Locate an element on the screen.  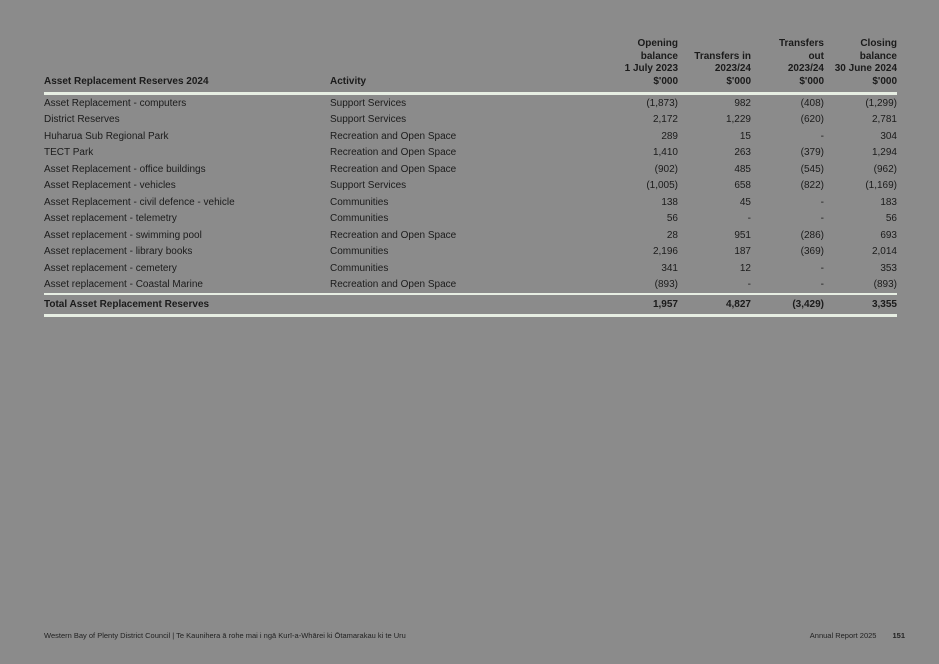
column-header-activity: Activity is located at coordinates (445, 66).